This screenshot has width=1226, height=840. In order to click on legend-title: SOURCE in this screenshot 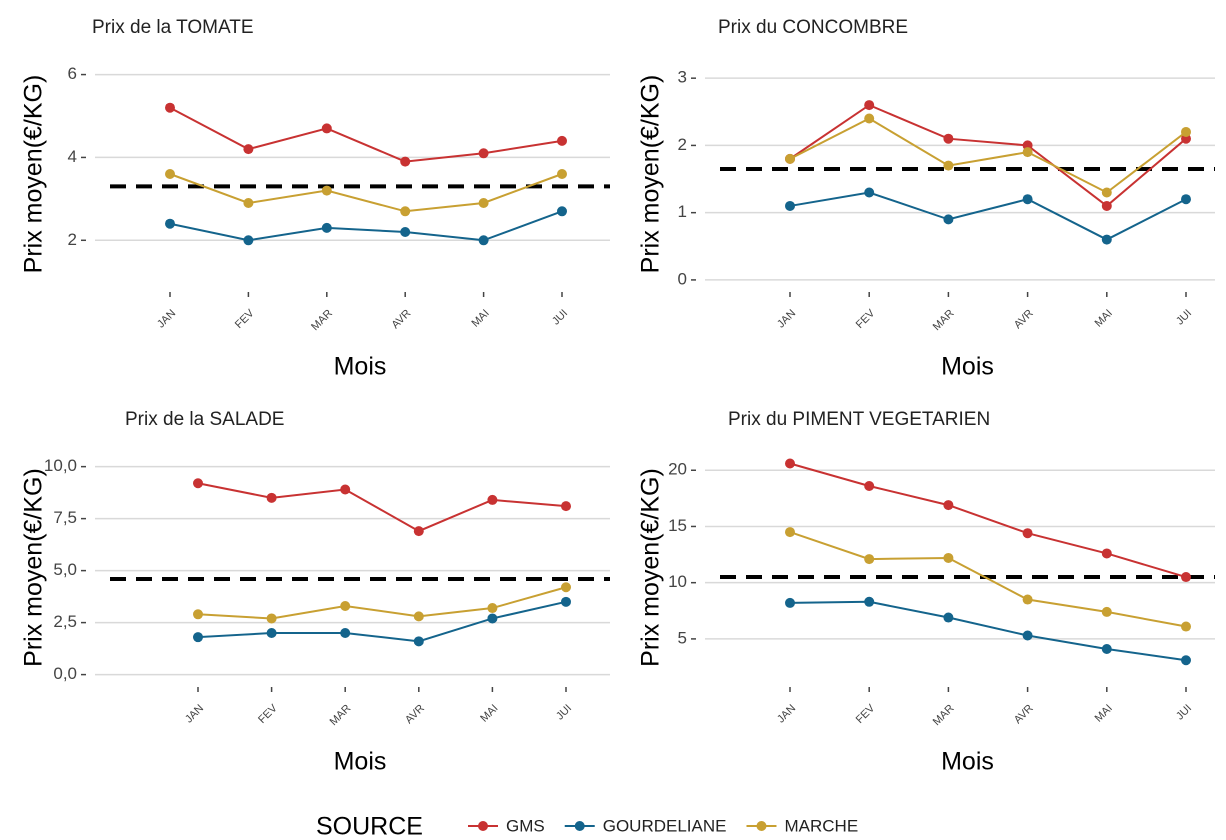, I will do `click(369, 826)`.